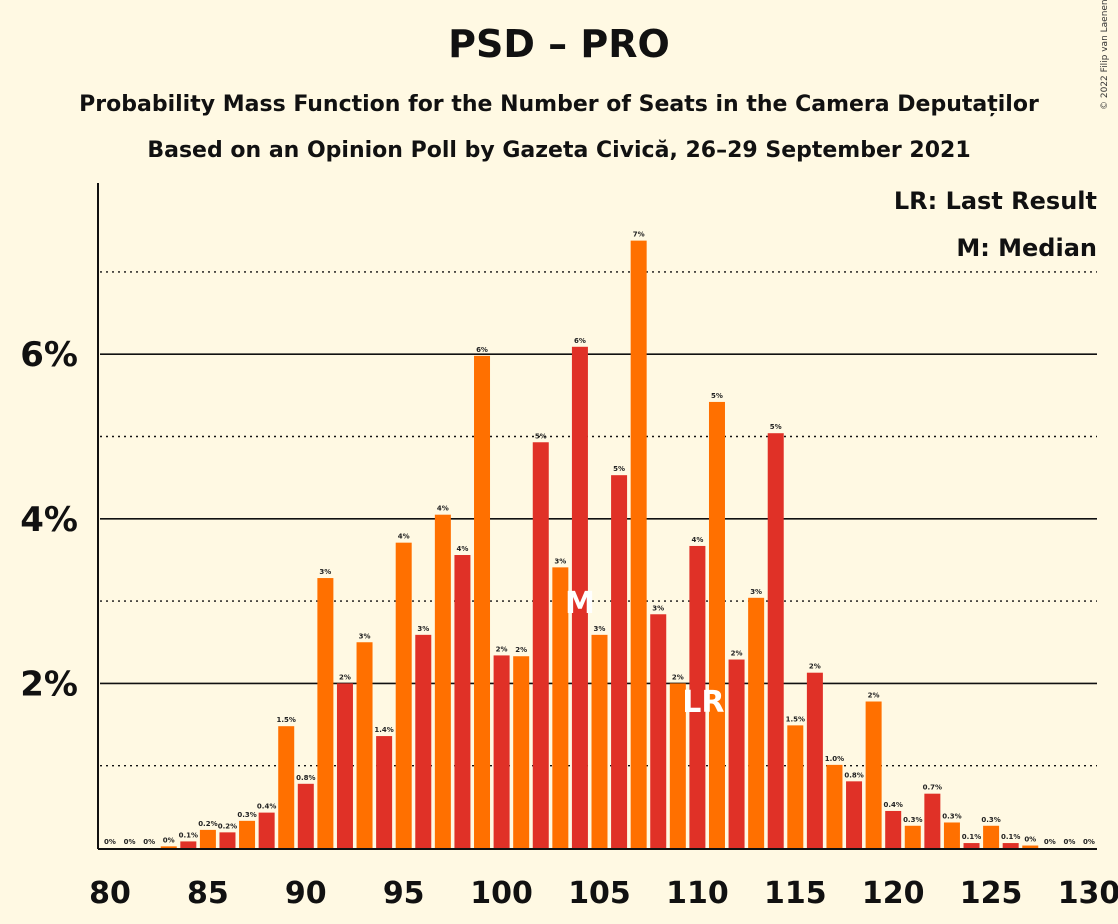 The height and width of the screenshot is (924, 1118). I want to click on bar-label-seat-86: 0.2%, so click(227, 826).